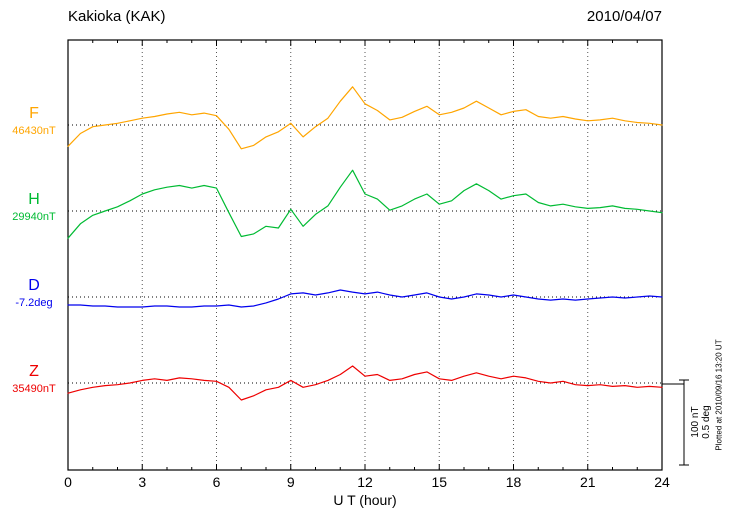 This screenshot has height=520, width=730. Describe the element at coordinates (588, 482) in the screenshot. I see `svg-text: 21` at that location.